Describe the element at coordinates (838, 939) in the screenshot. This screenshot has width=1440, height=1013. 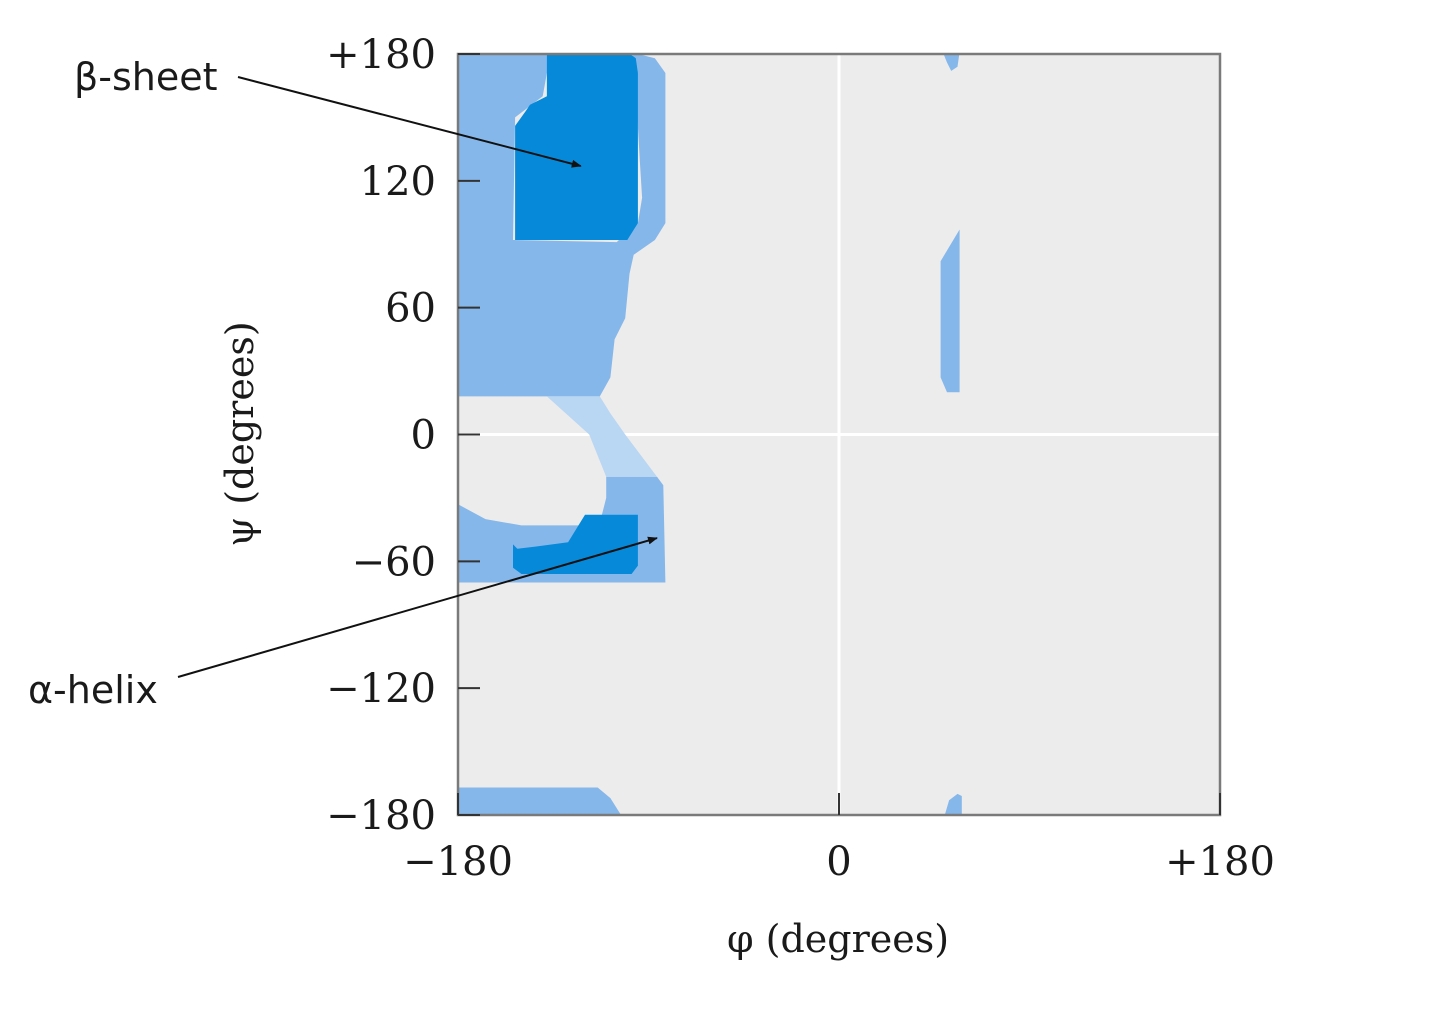
I see `x-axis-label: φ (degrees)` at that location.